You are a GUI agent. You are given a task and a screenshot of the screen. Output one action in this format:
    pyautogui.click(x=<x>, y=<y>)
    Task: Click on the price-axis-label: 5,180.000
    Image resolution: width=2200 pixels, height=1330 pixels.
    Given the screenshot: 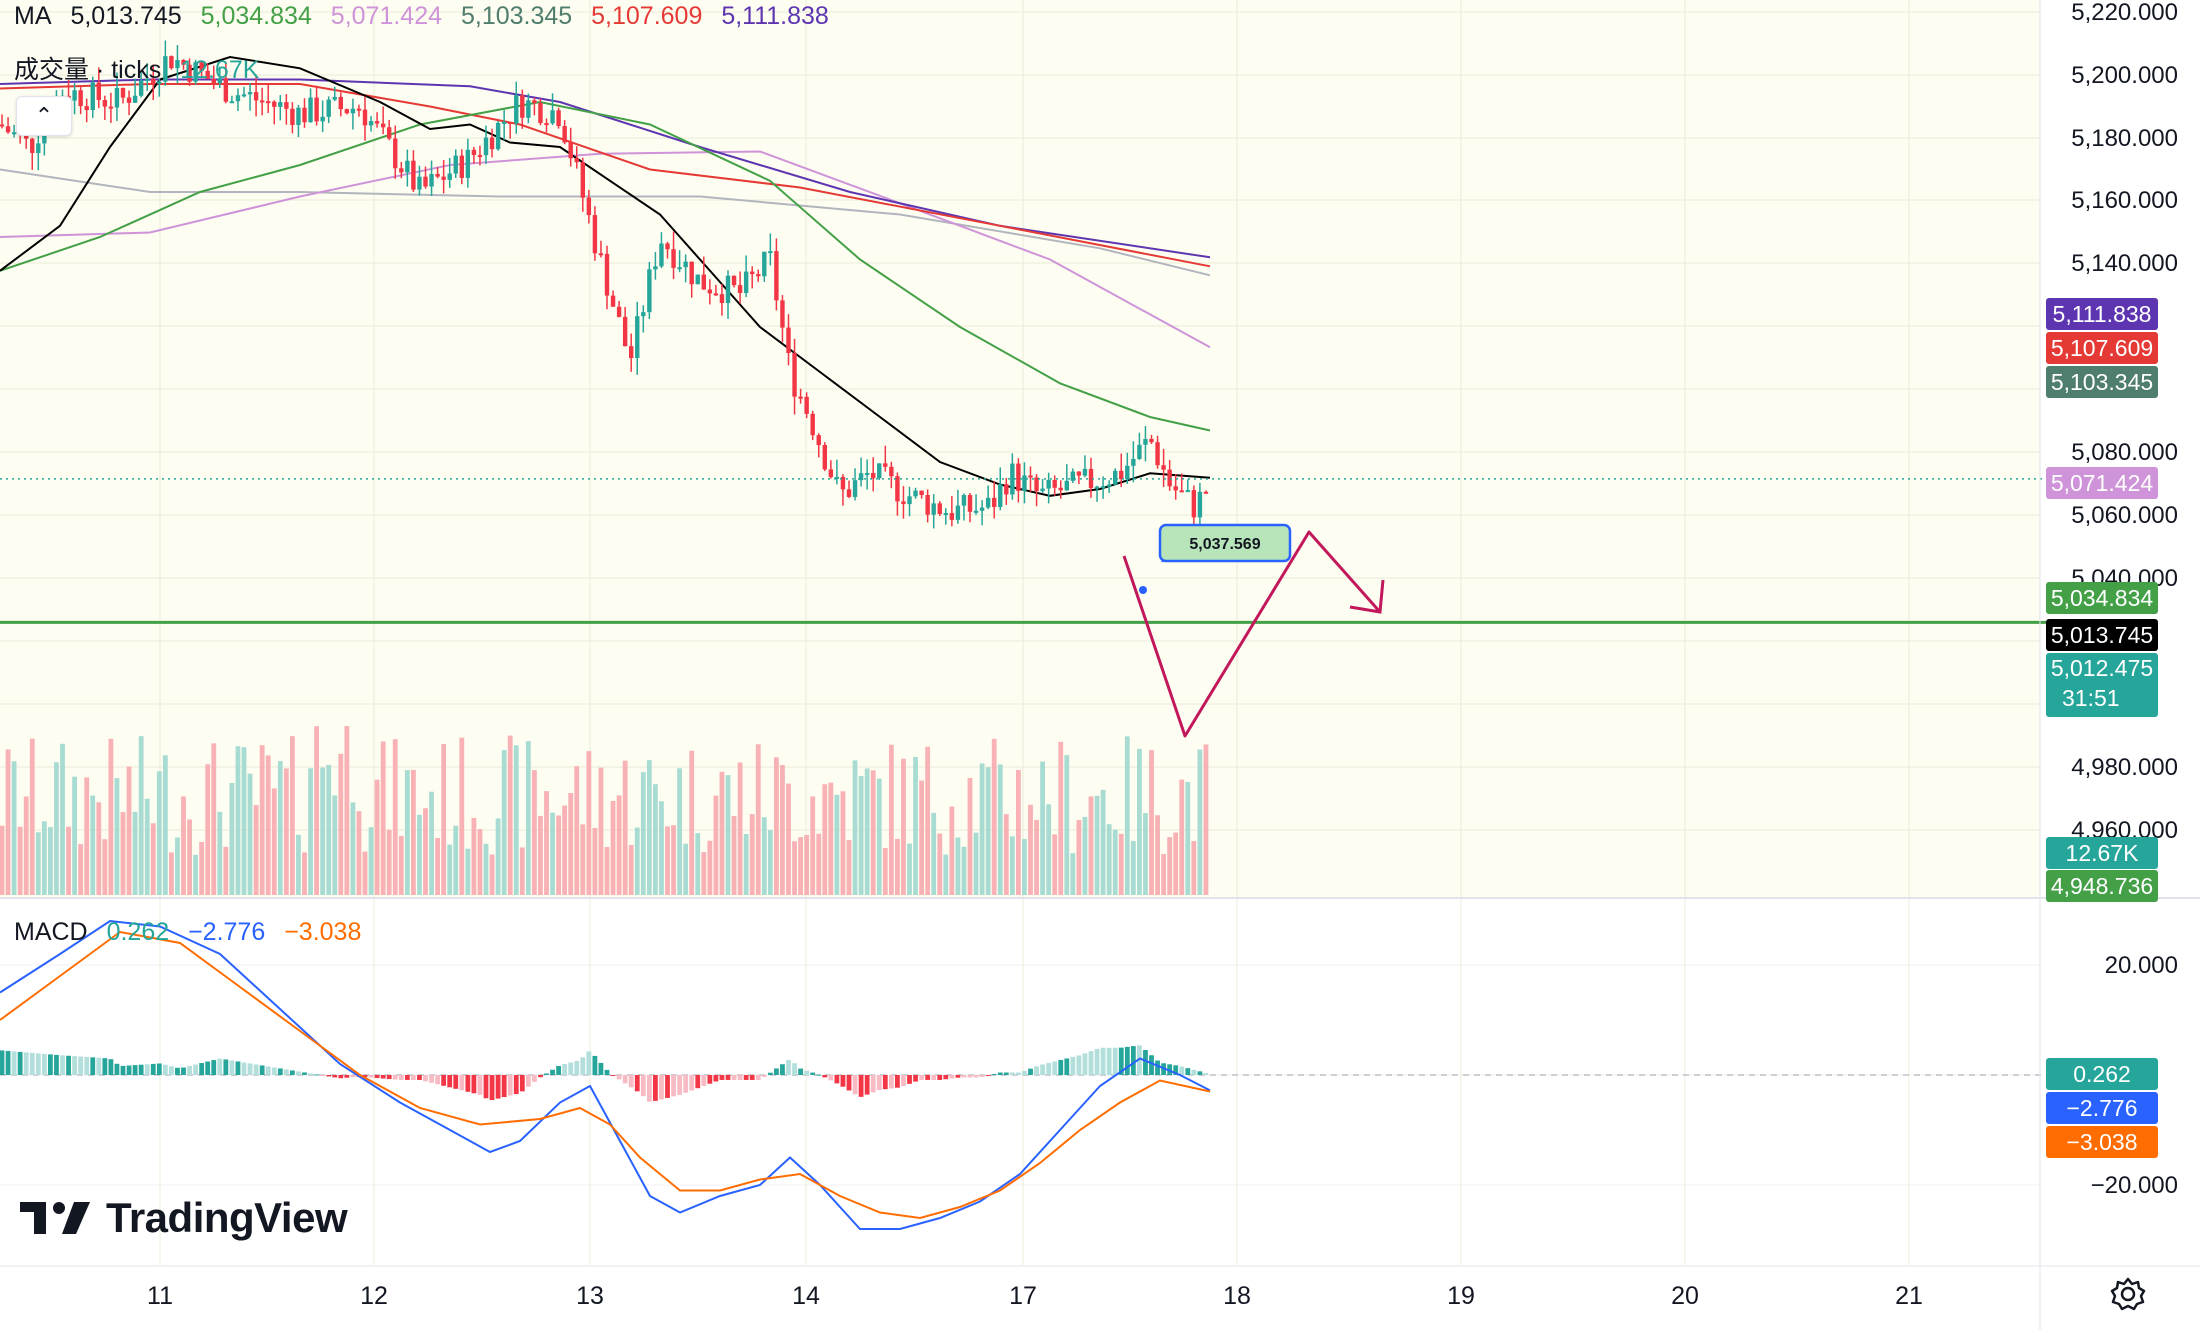 What is the action you would take?
    pyautogui.click(x=2124, y=138)
    